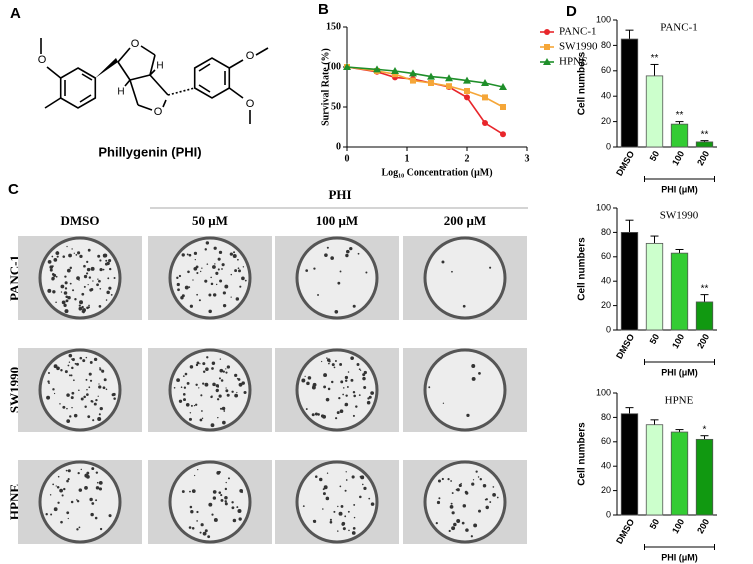 This screenshot has width=753, height=564. What do you see at coordinates (339, 194) in the screenshot?
I see `group-label: PHI` at bounding box center [339, 194].